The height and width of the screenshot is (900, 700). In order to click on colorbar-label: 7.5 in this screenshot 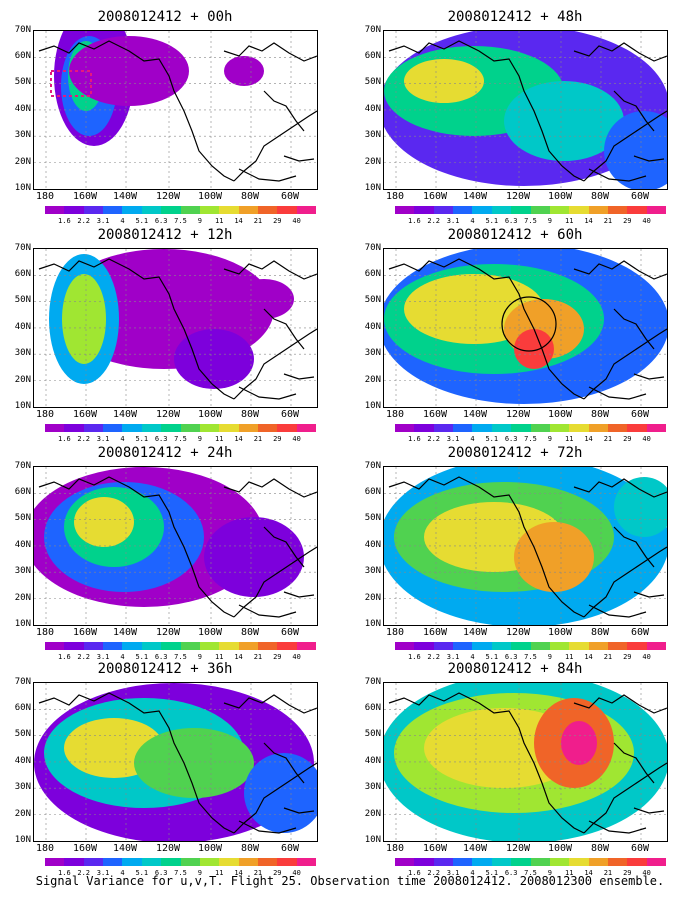, I will do `click(180, 657)`.